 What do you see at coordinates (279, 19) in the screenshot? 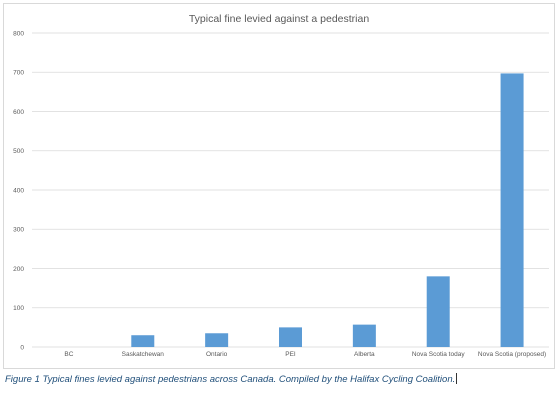
I see `chart-title: Typical fine levied against a pedestrian` at bounding box center [279, 19].